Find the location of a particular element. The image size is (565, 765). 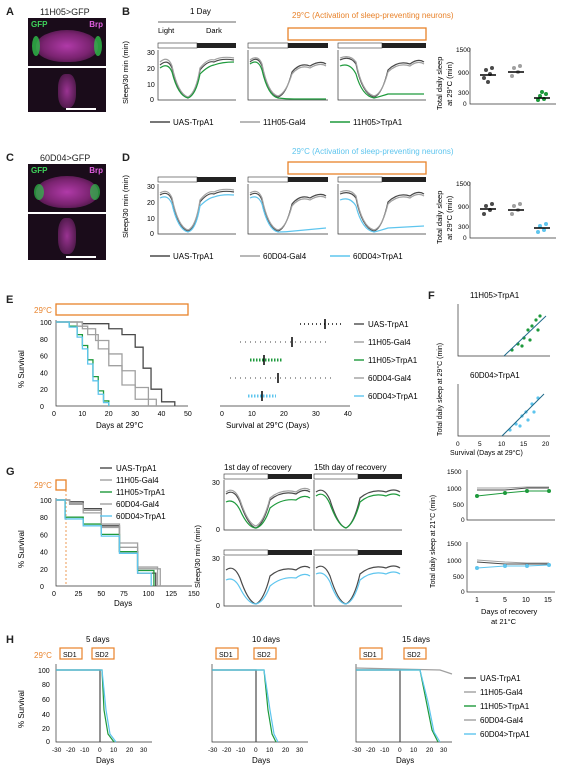

total-sleep-axis is located at coordinates (512, 76).